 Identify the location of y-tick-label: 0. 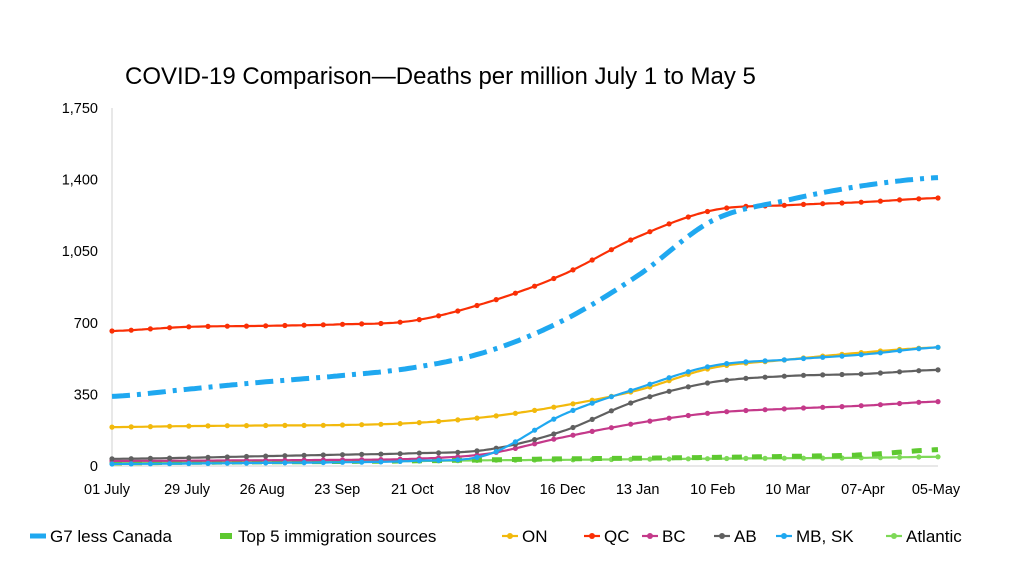
(94, 467).